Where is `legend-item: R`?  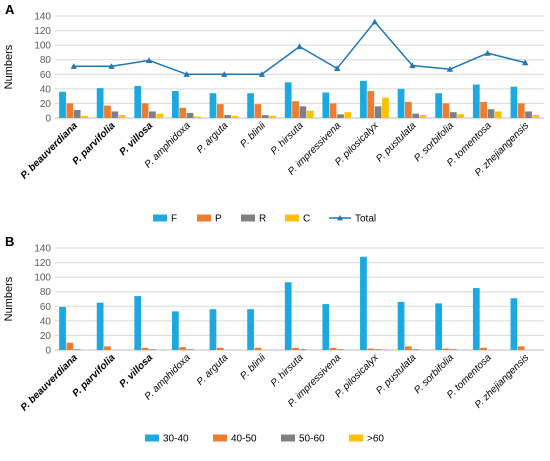 legend-item: R is located at coordinates (253, 219).